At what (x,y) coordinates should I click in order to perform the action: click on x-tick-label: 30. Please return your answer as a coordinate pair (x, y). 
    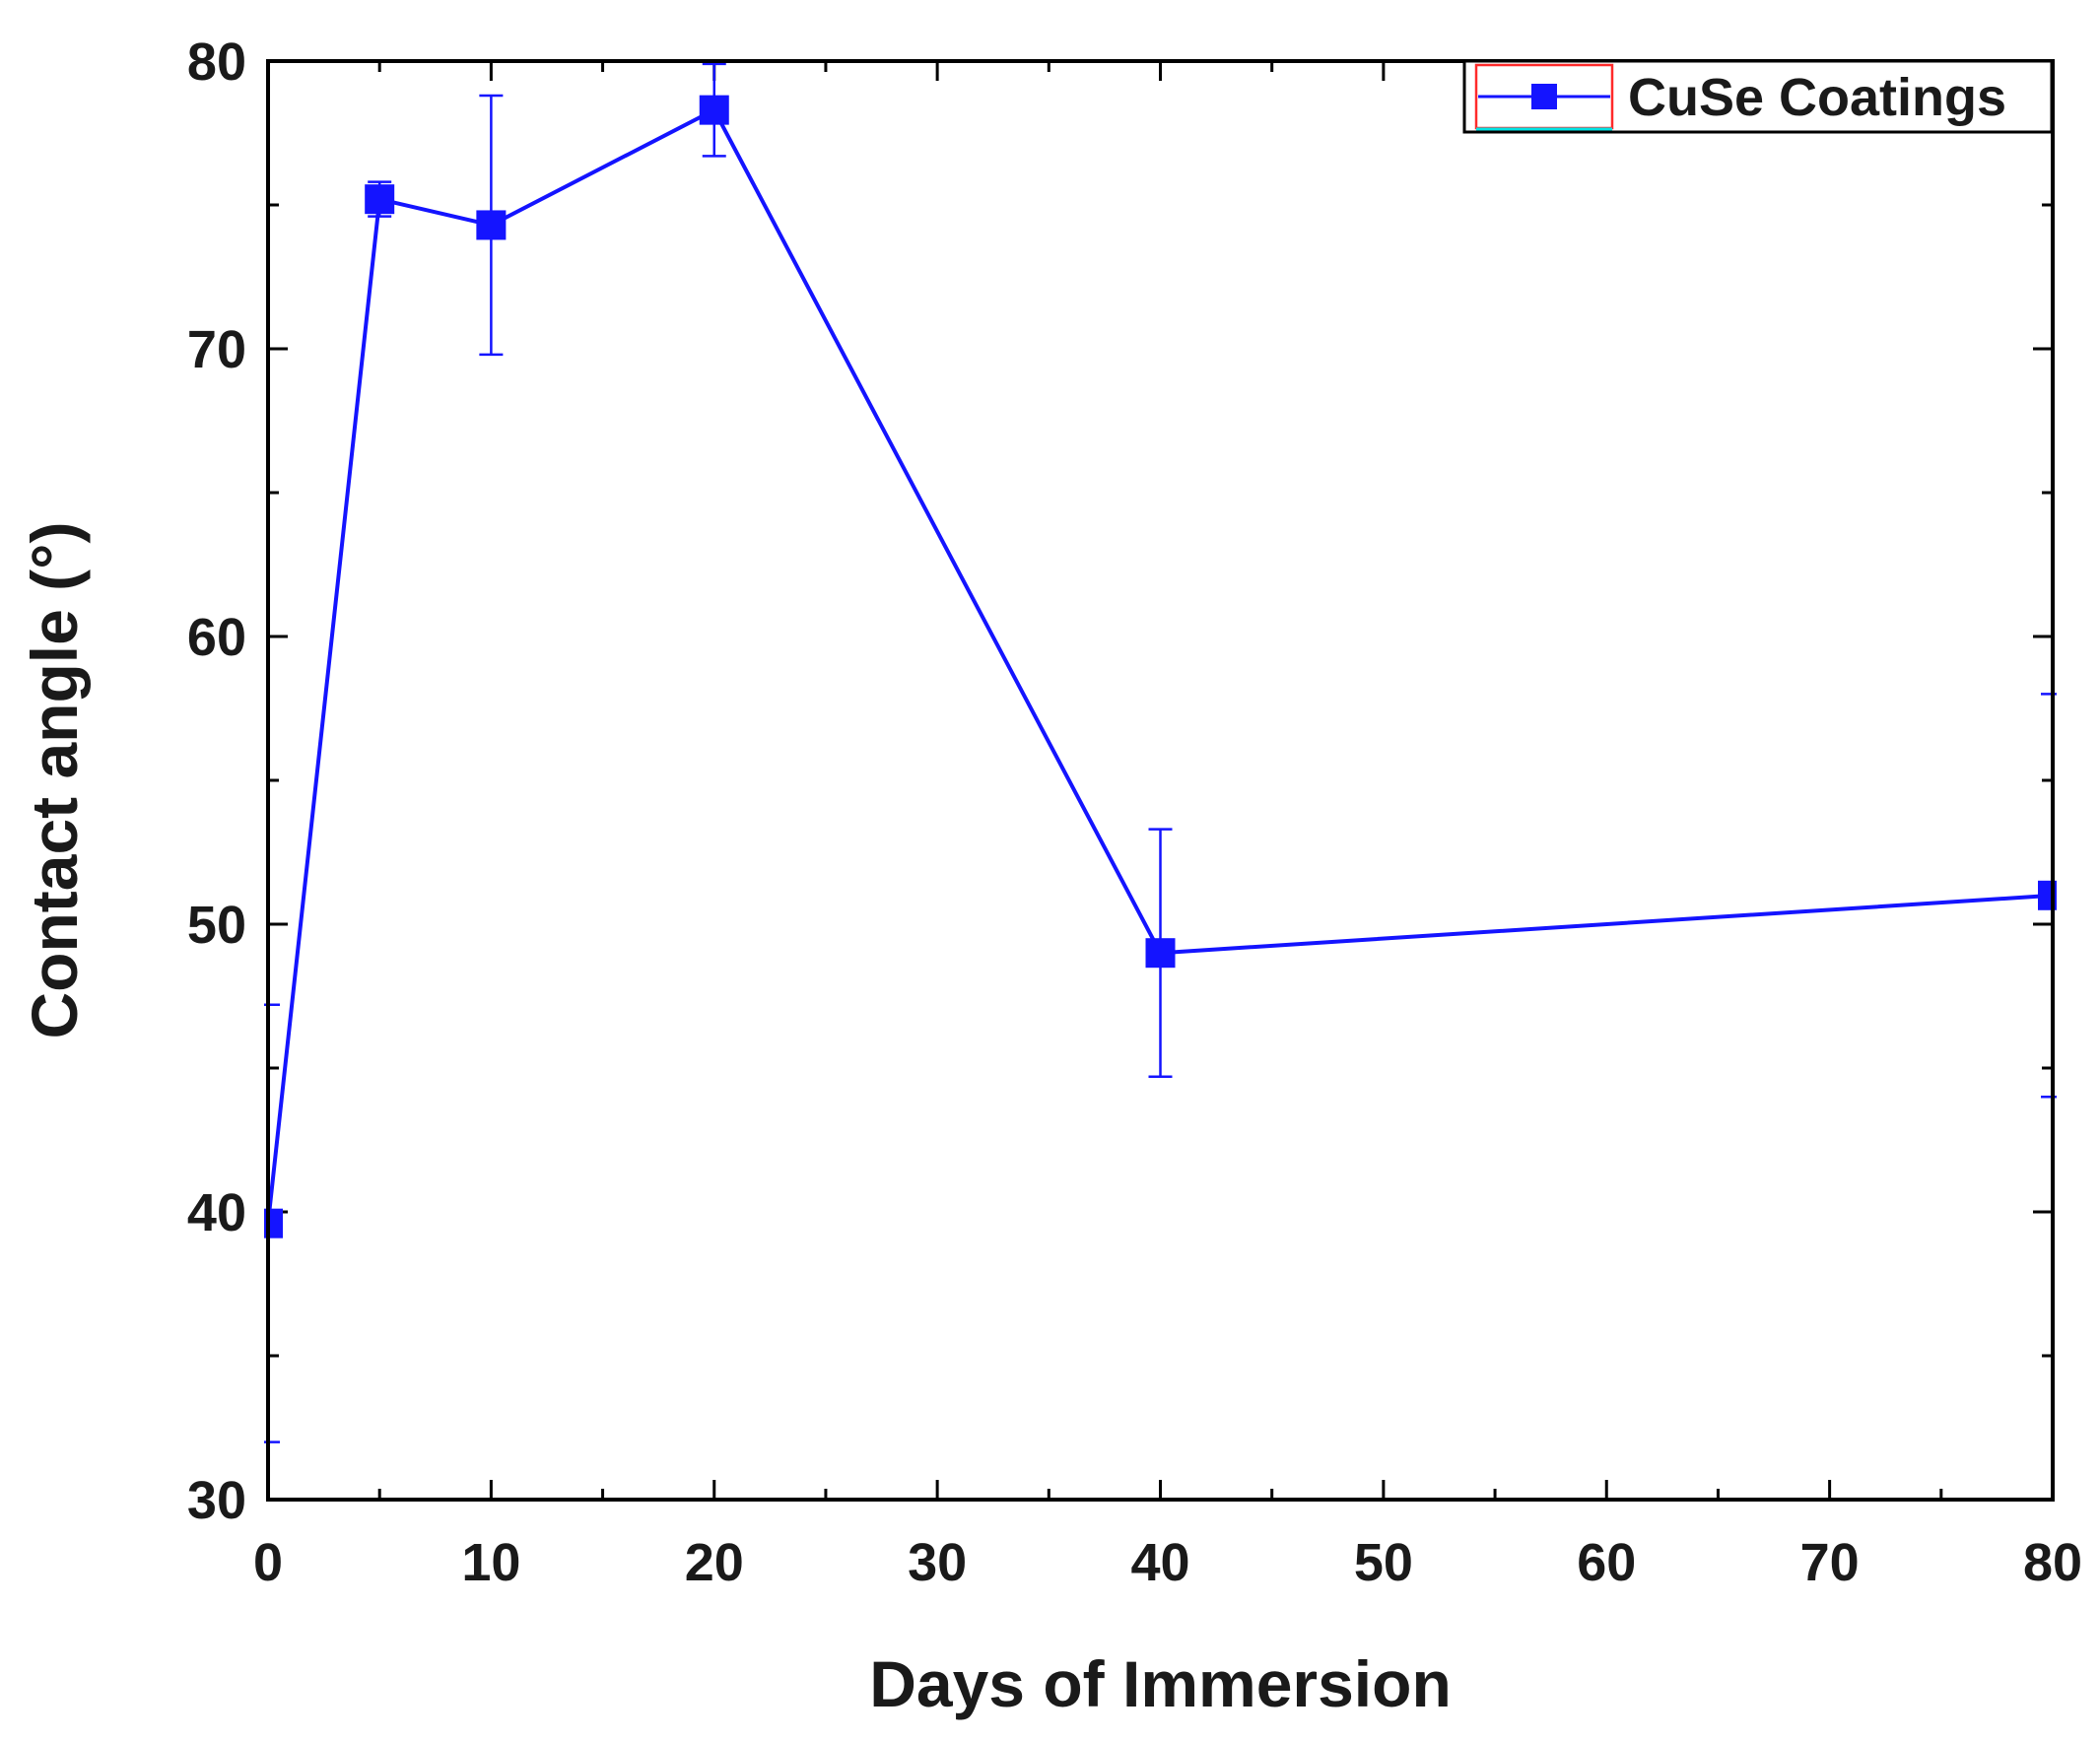
    Looking at the image, I should click on (937, 1562).